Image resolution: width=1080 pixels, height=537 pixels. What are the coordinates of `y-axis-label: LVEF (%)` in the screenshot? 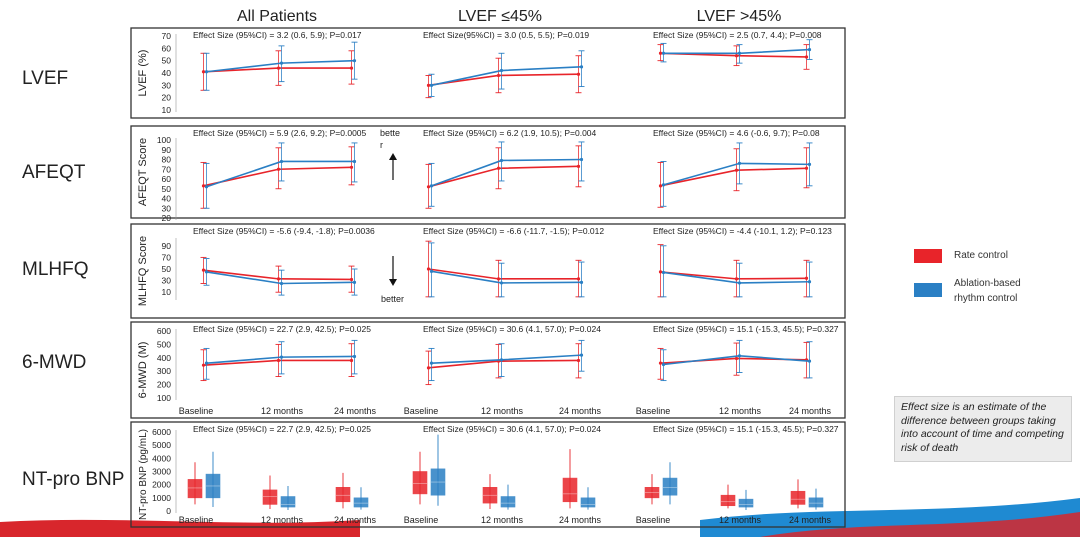 It's located at (143, 73).